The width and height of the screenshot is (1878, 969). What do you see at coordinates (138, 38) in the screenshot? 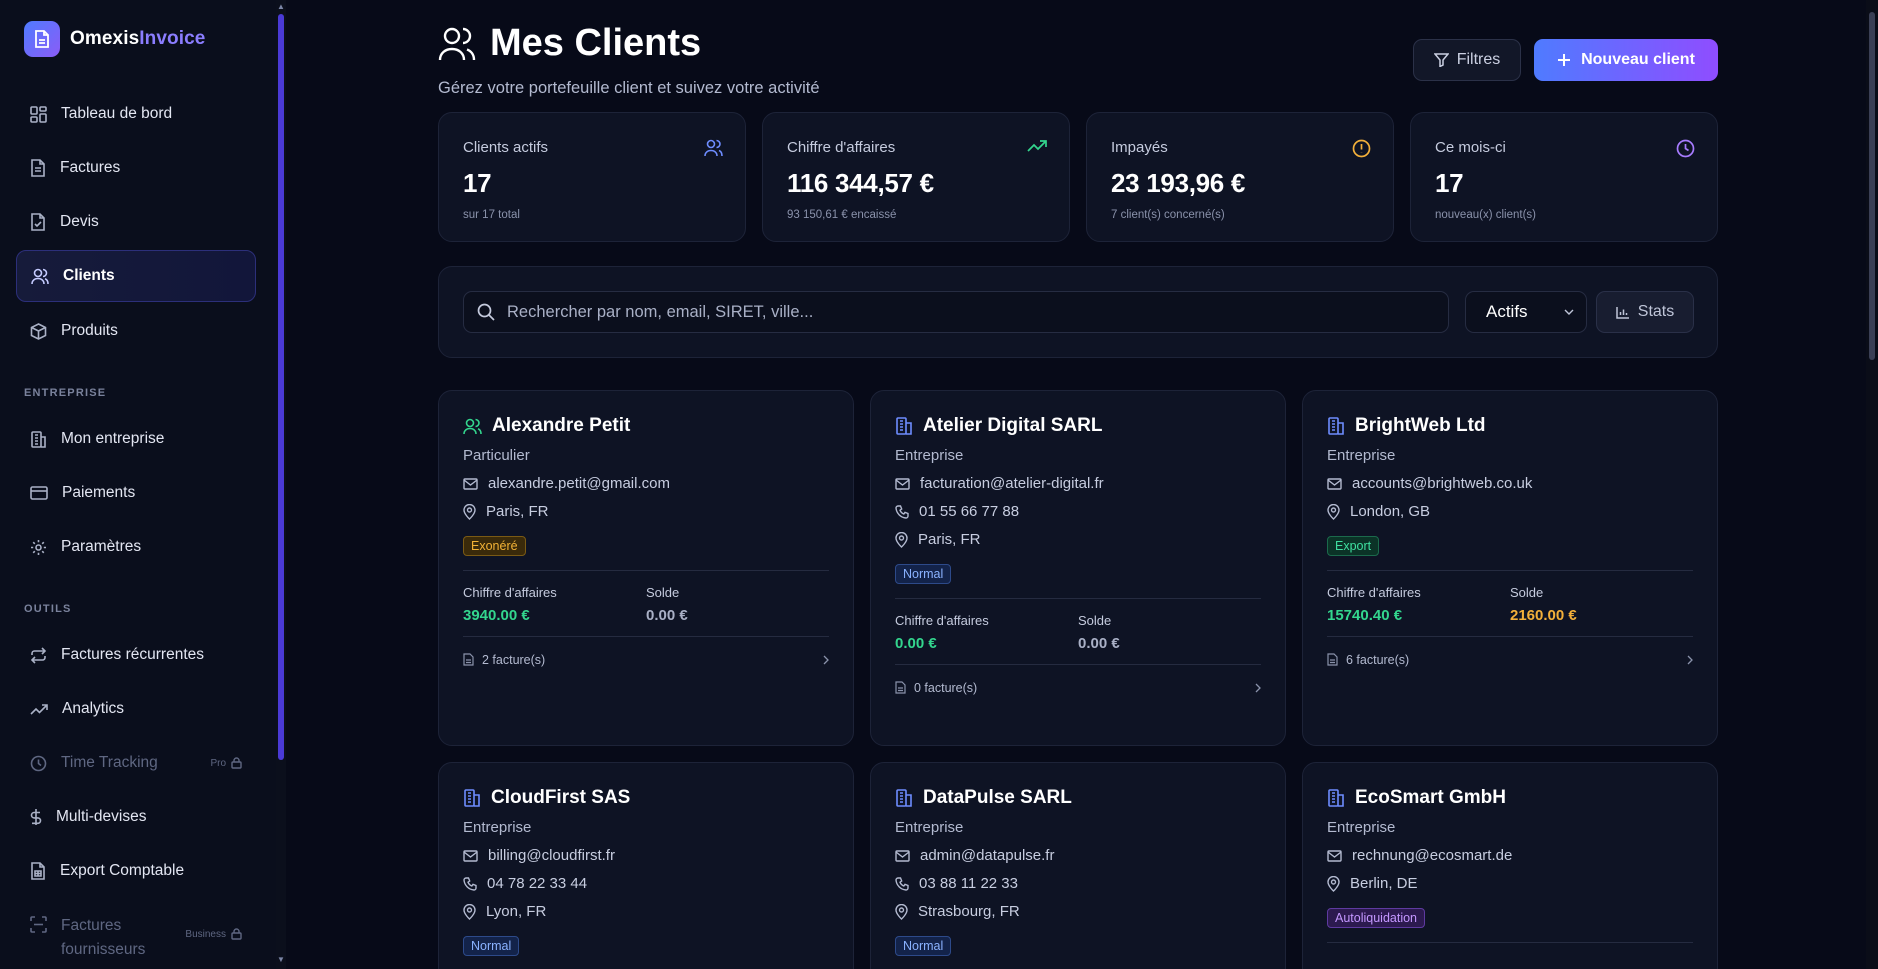
I see `brand-name: OmexisInvoice` at bounding box center [138, 38].